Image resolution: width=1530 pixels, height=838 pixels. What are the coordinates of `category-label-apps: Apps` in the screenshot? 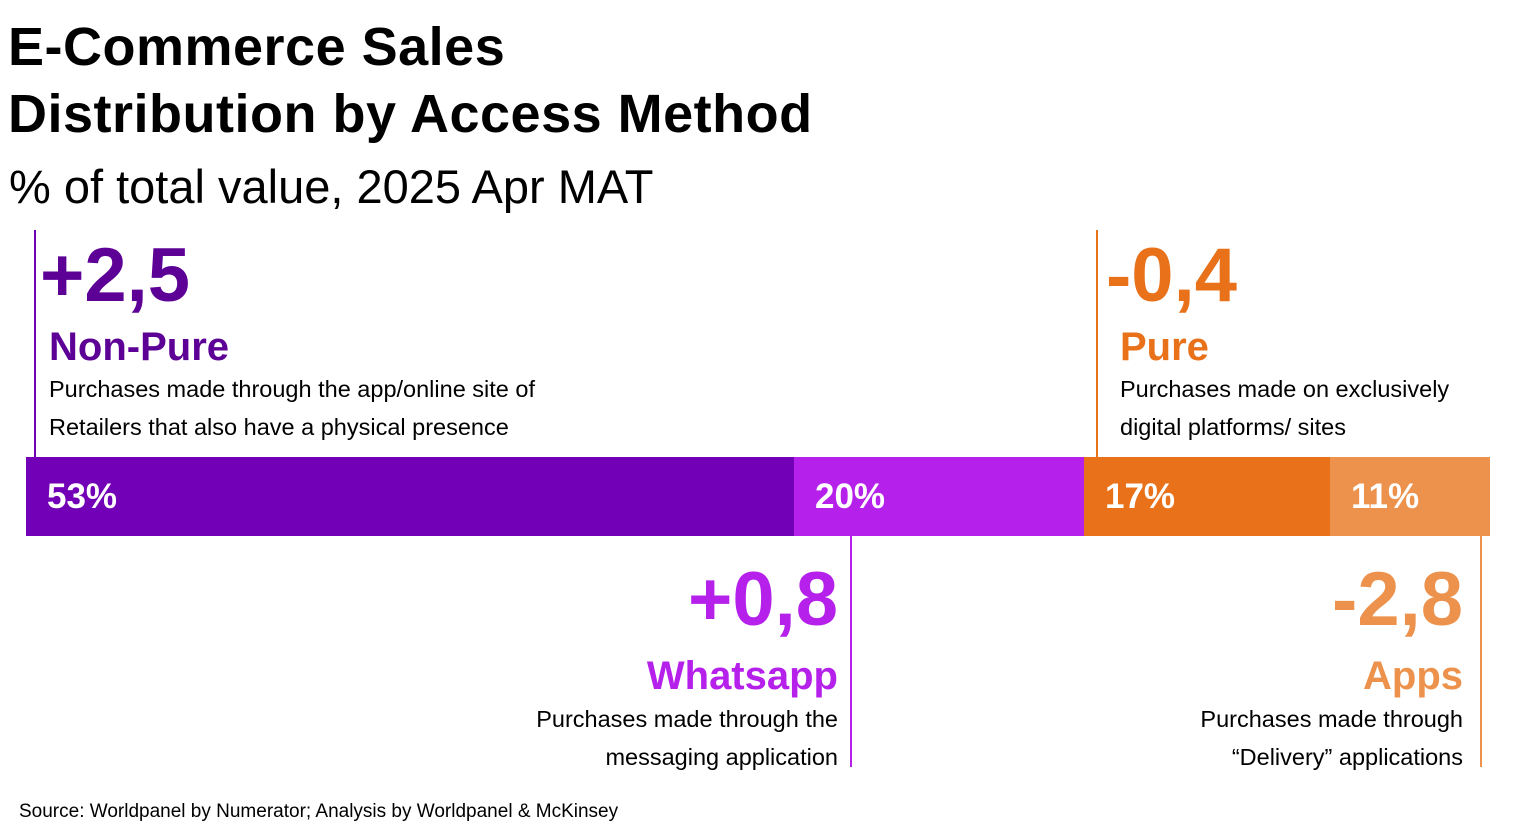 It's located at (1413, 676).